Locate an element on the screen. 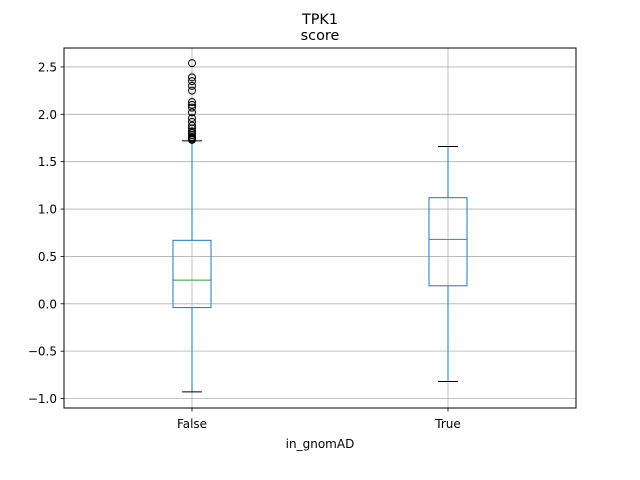 The width and height of the screenshot is (640, 480). box-true is located at coordinates (448, 264).